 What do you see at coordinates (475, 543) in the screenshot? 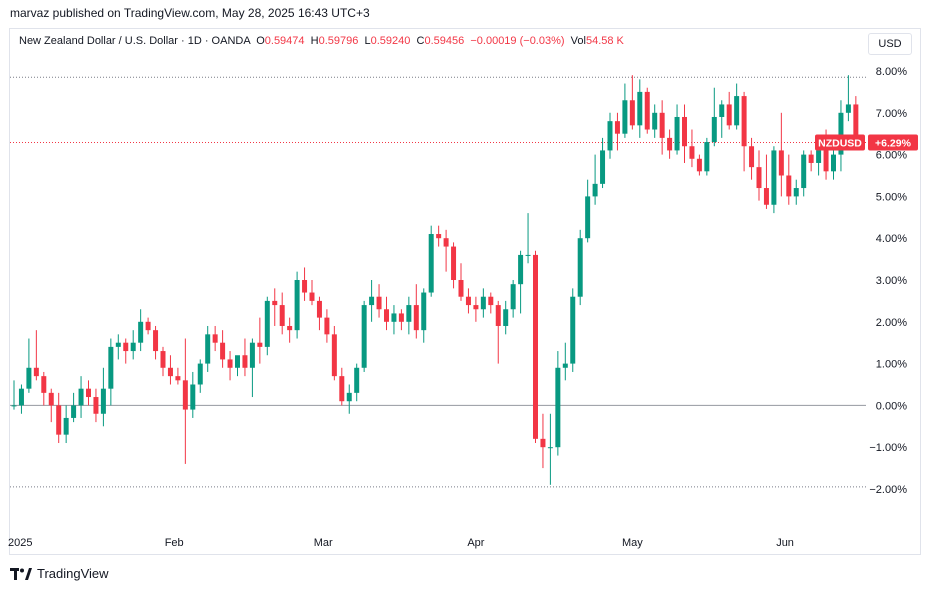
I see `x-tick-label: Apr` at bounding box center [475, 543].